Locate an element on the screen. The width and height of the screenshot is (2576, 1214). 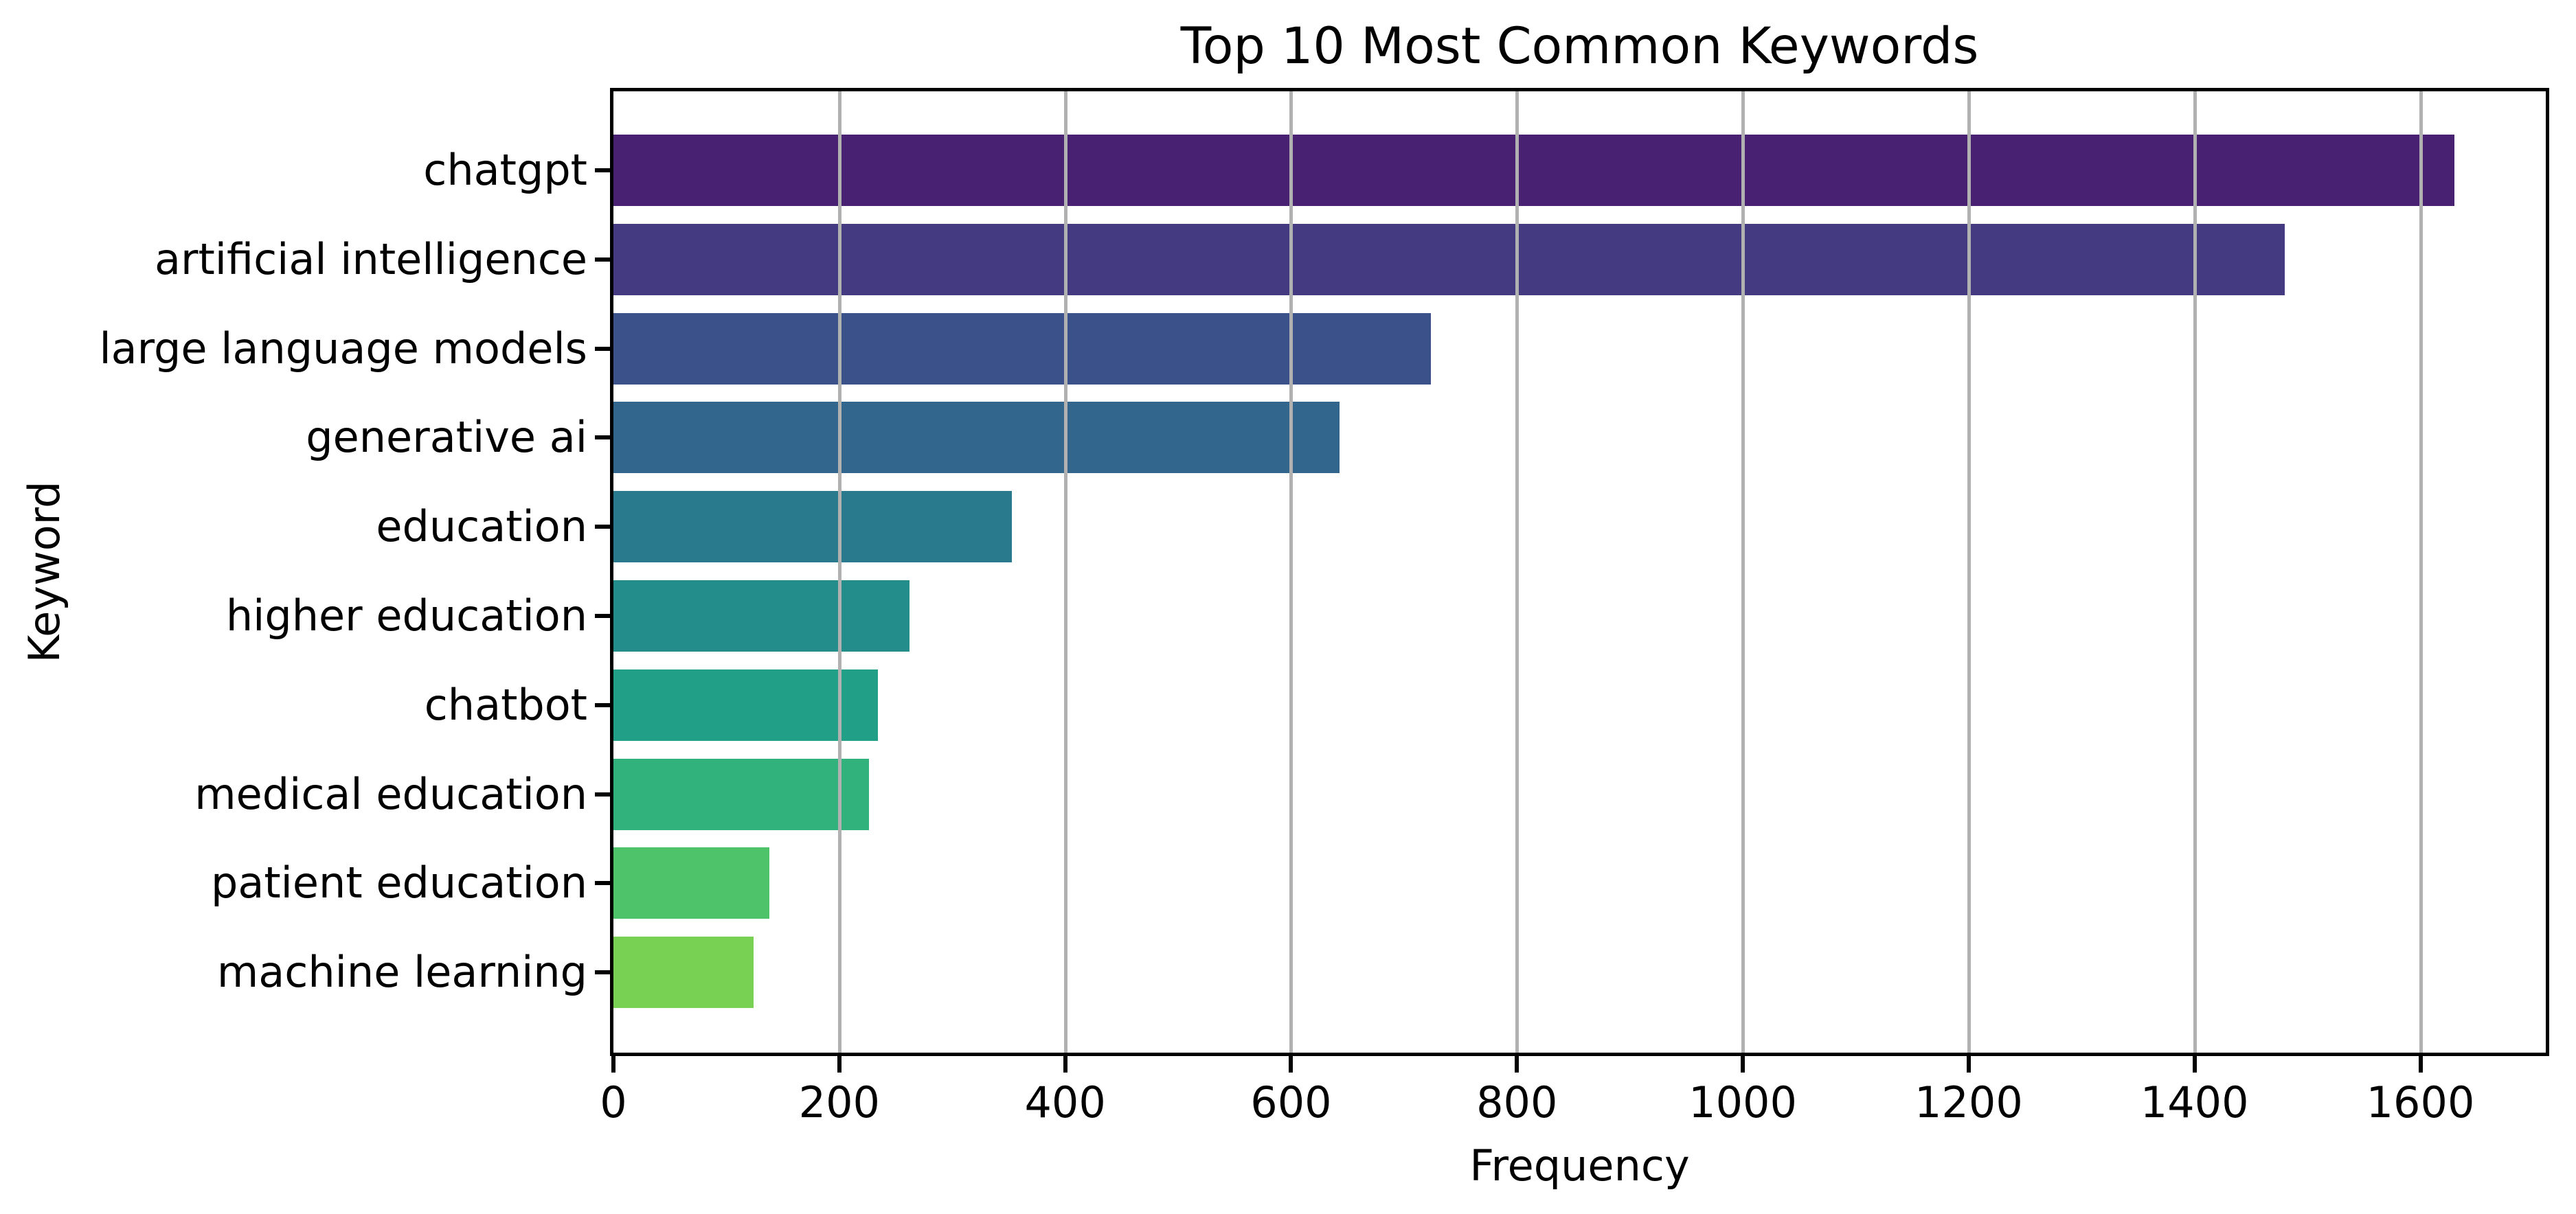
y-tick-label-chatgpt: chatgpt is located at coordinates (505, 169).